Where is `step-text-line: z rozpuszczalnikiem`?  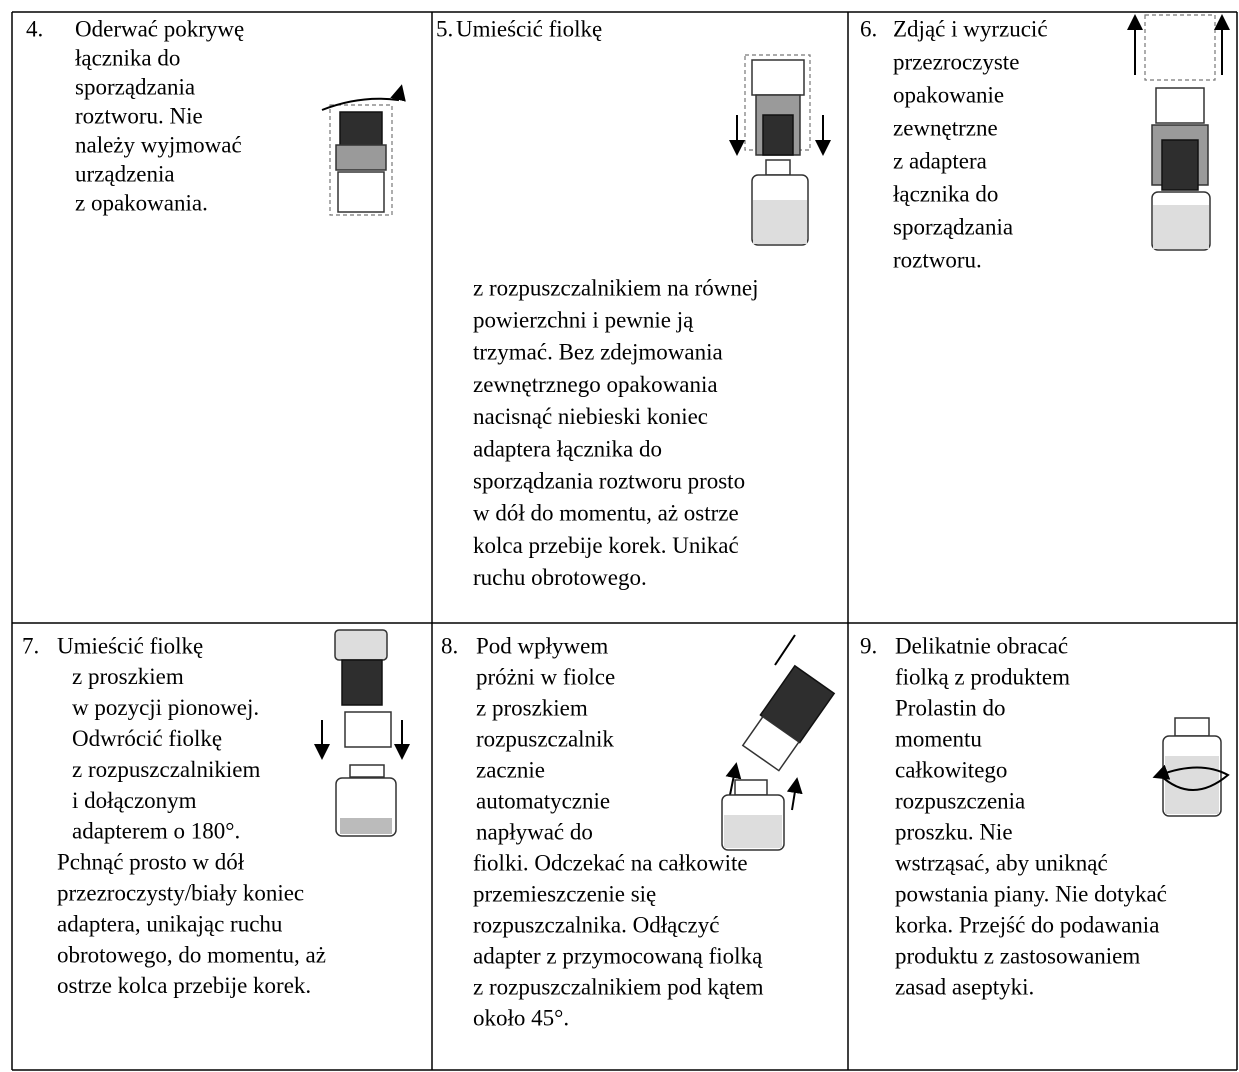
step-text-line: z rozpuszczalnikiem is located at coordinates (166, 769).